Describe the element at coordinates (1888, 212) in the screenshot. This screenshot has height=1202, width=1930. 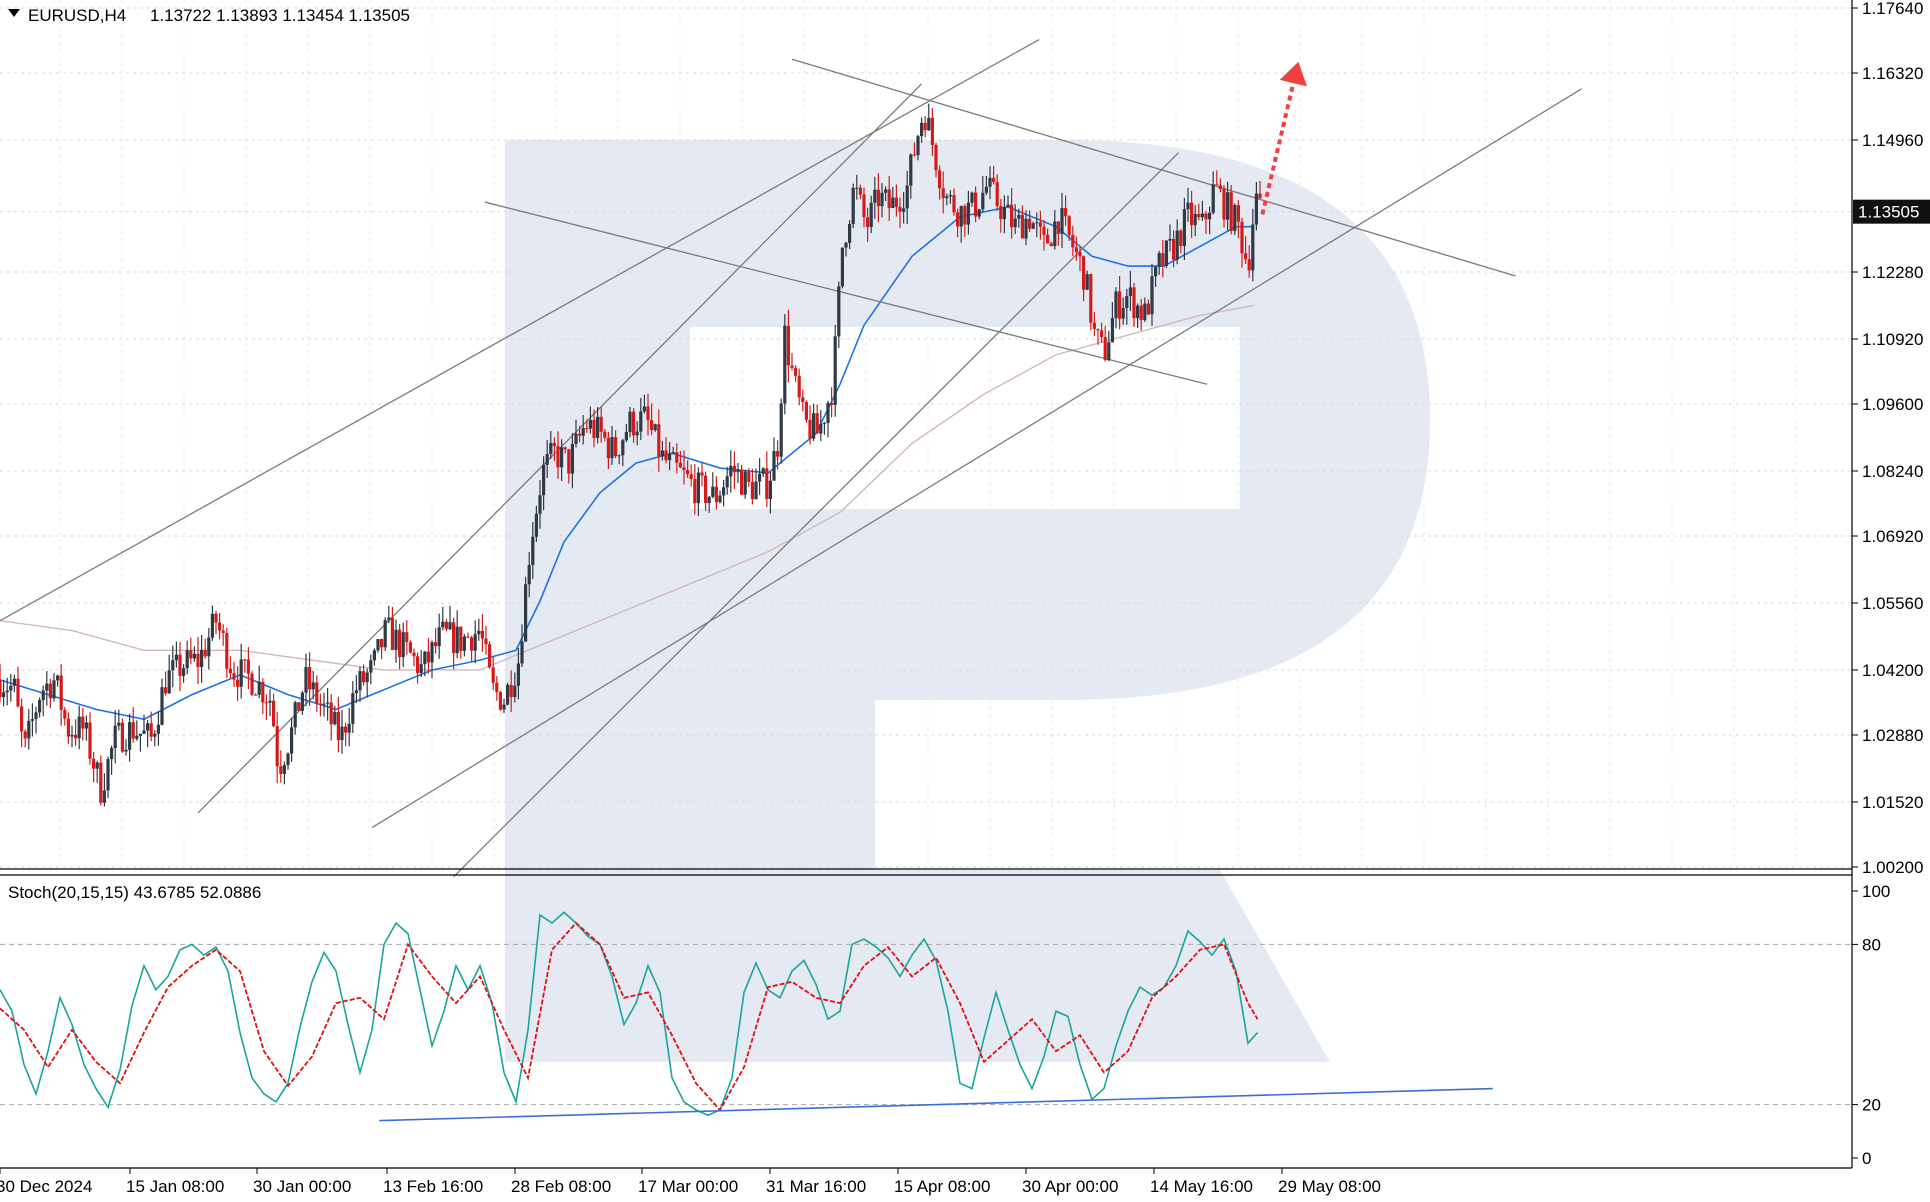
I see `current-price-label: 1.13505` at that location.